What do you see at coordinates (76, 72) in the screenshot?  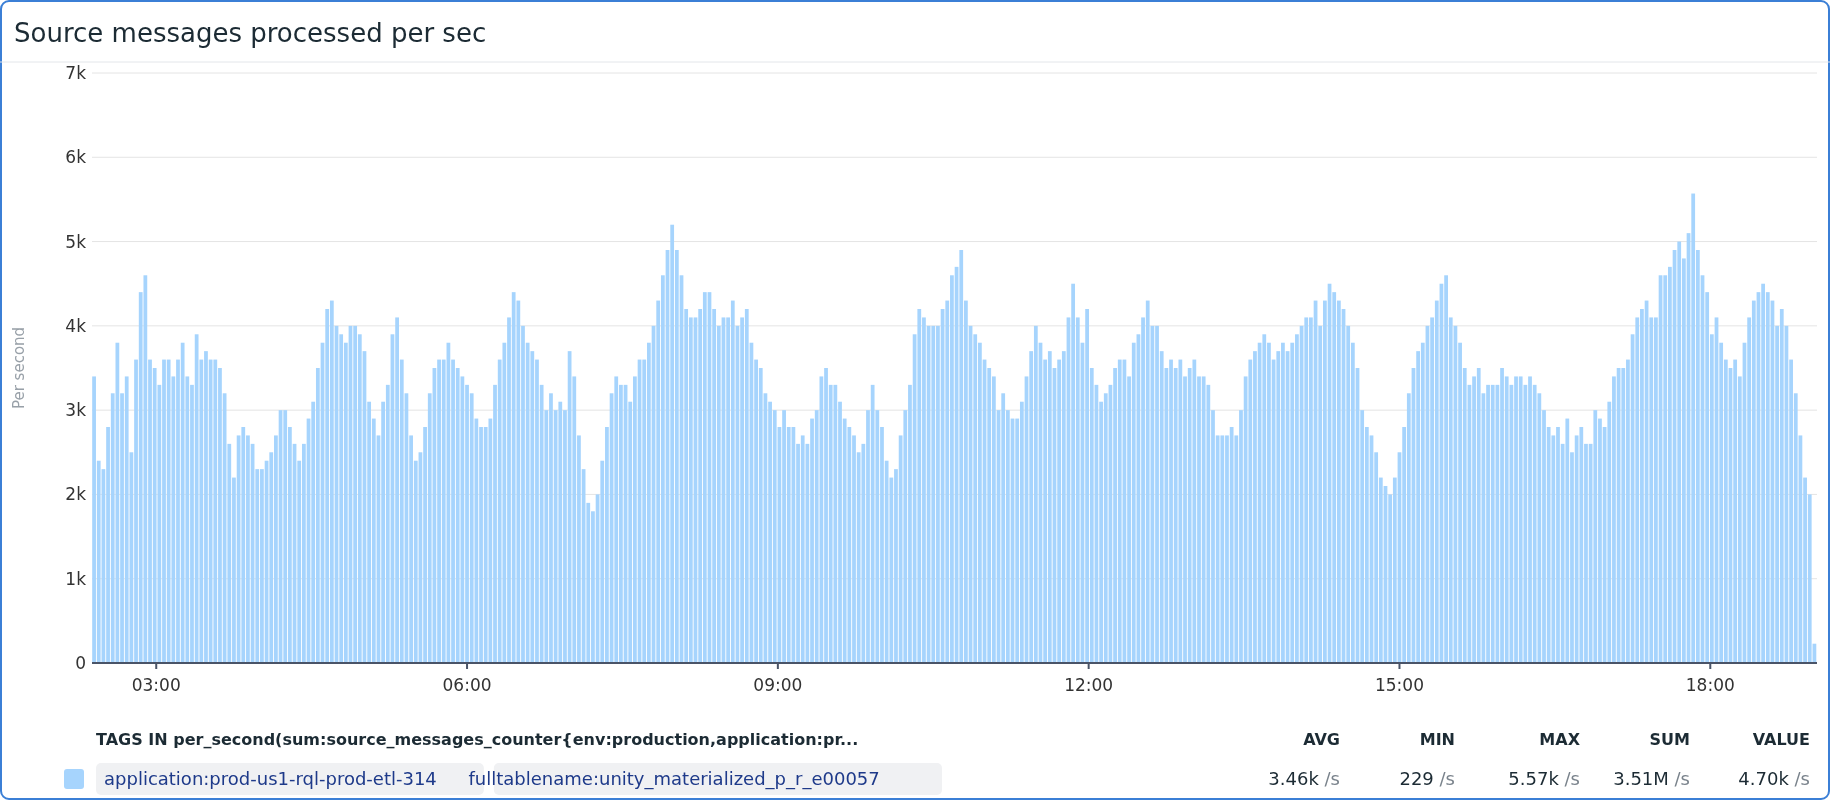 I see `y-tick-label: 7k` at bounding box center [76, 72].